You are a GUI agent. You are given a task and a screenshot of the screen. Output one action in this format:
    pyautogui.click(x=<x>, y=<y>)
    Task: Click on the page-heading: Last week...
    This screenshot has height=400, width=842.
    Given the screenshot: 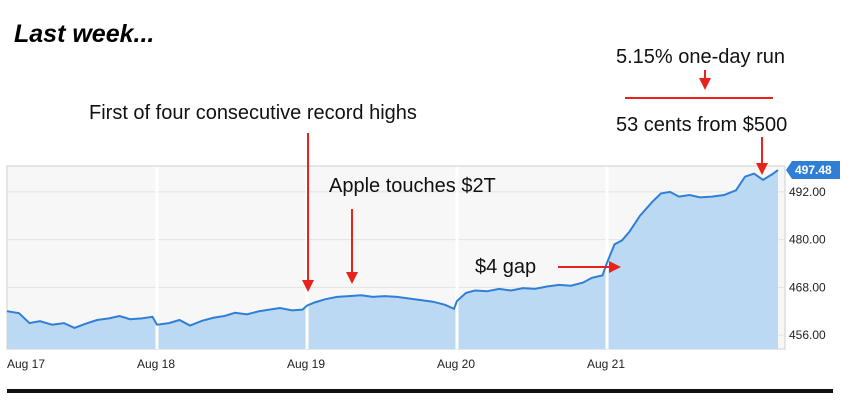 What is the action you would take?
    pyautogui.click(x=84, y=34)
    